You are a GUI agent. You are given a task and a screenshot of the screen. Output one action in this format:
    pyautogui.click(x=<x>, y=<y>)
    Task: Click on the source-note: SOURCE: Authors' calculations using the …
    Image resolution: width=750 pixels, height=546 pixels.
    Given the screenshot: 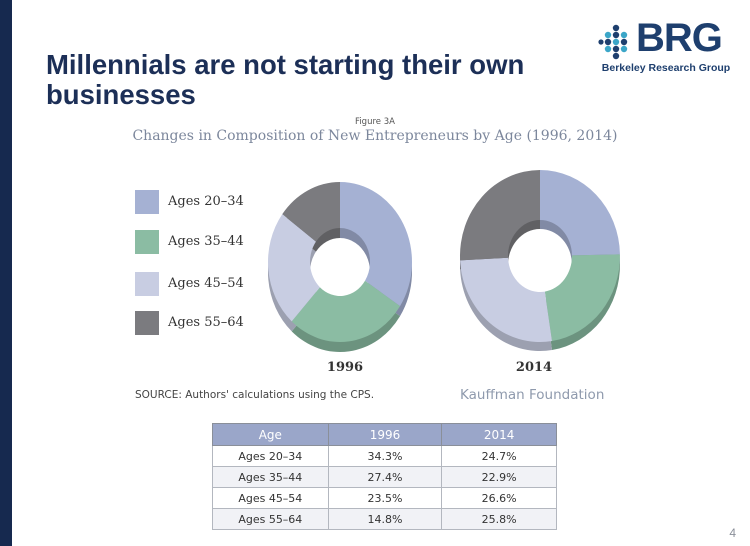 What is the action you would take?
    pyautogui.click(x=255, y=395)
    